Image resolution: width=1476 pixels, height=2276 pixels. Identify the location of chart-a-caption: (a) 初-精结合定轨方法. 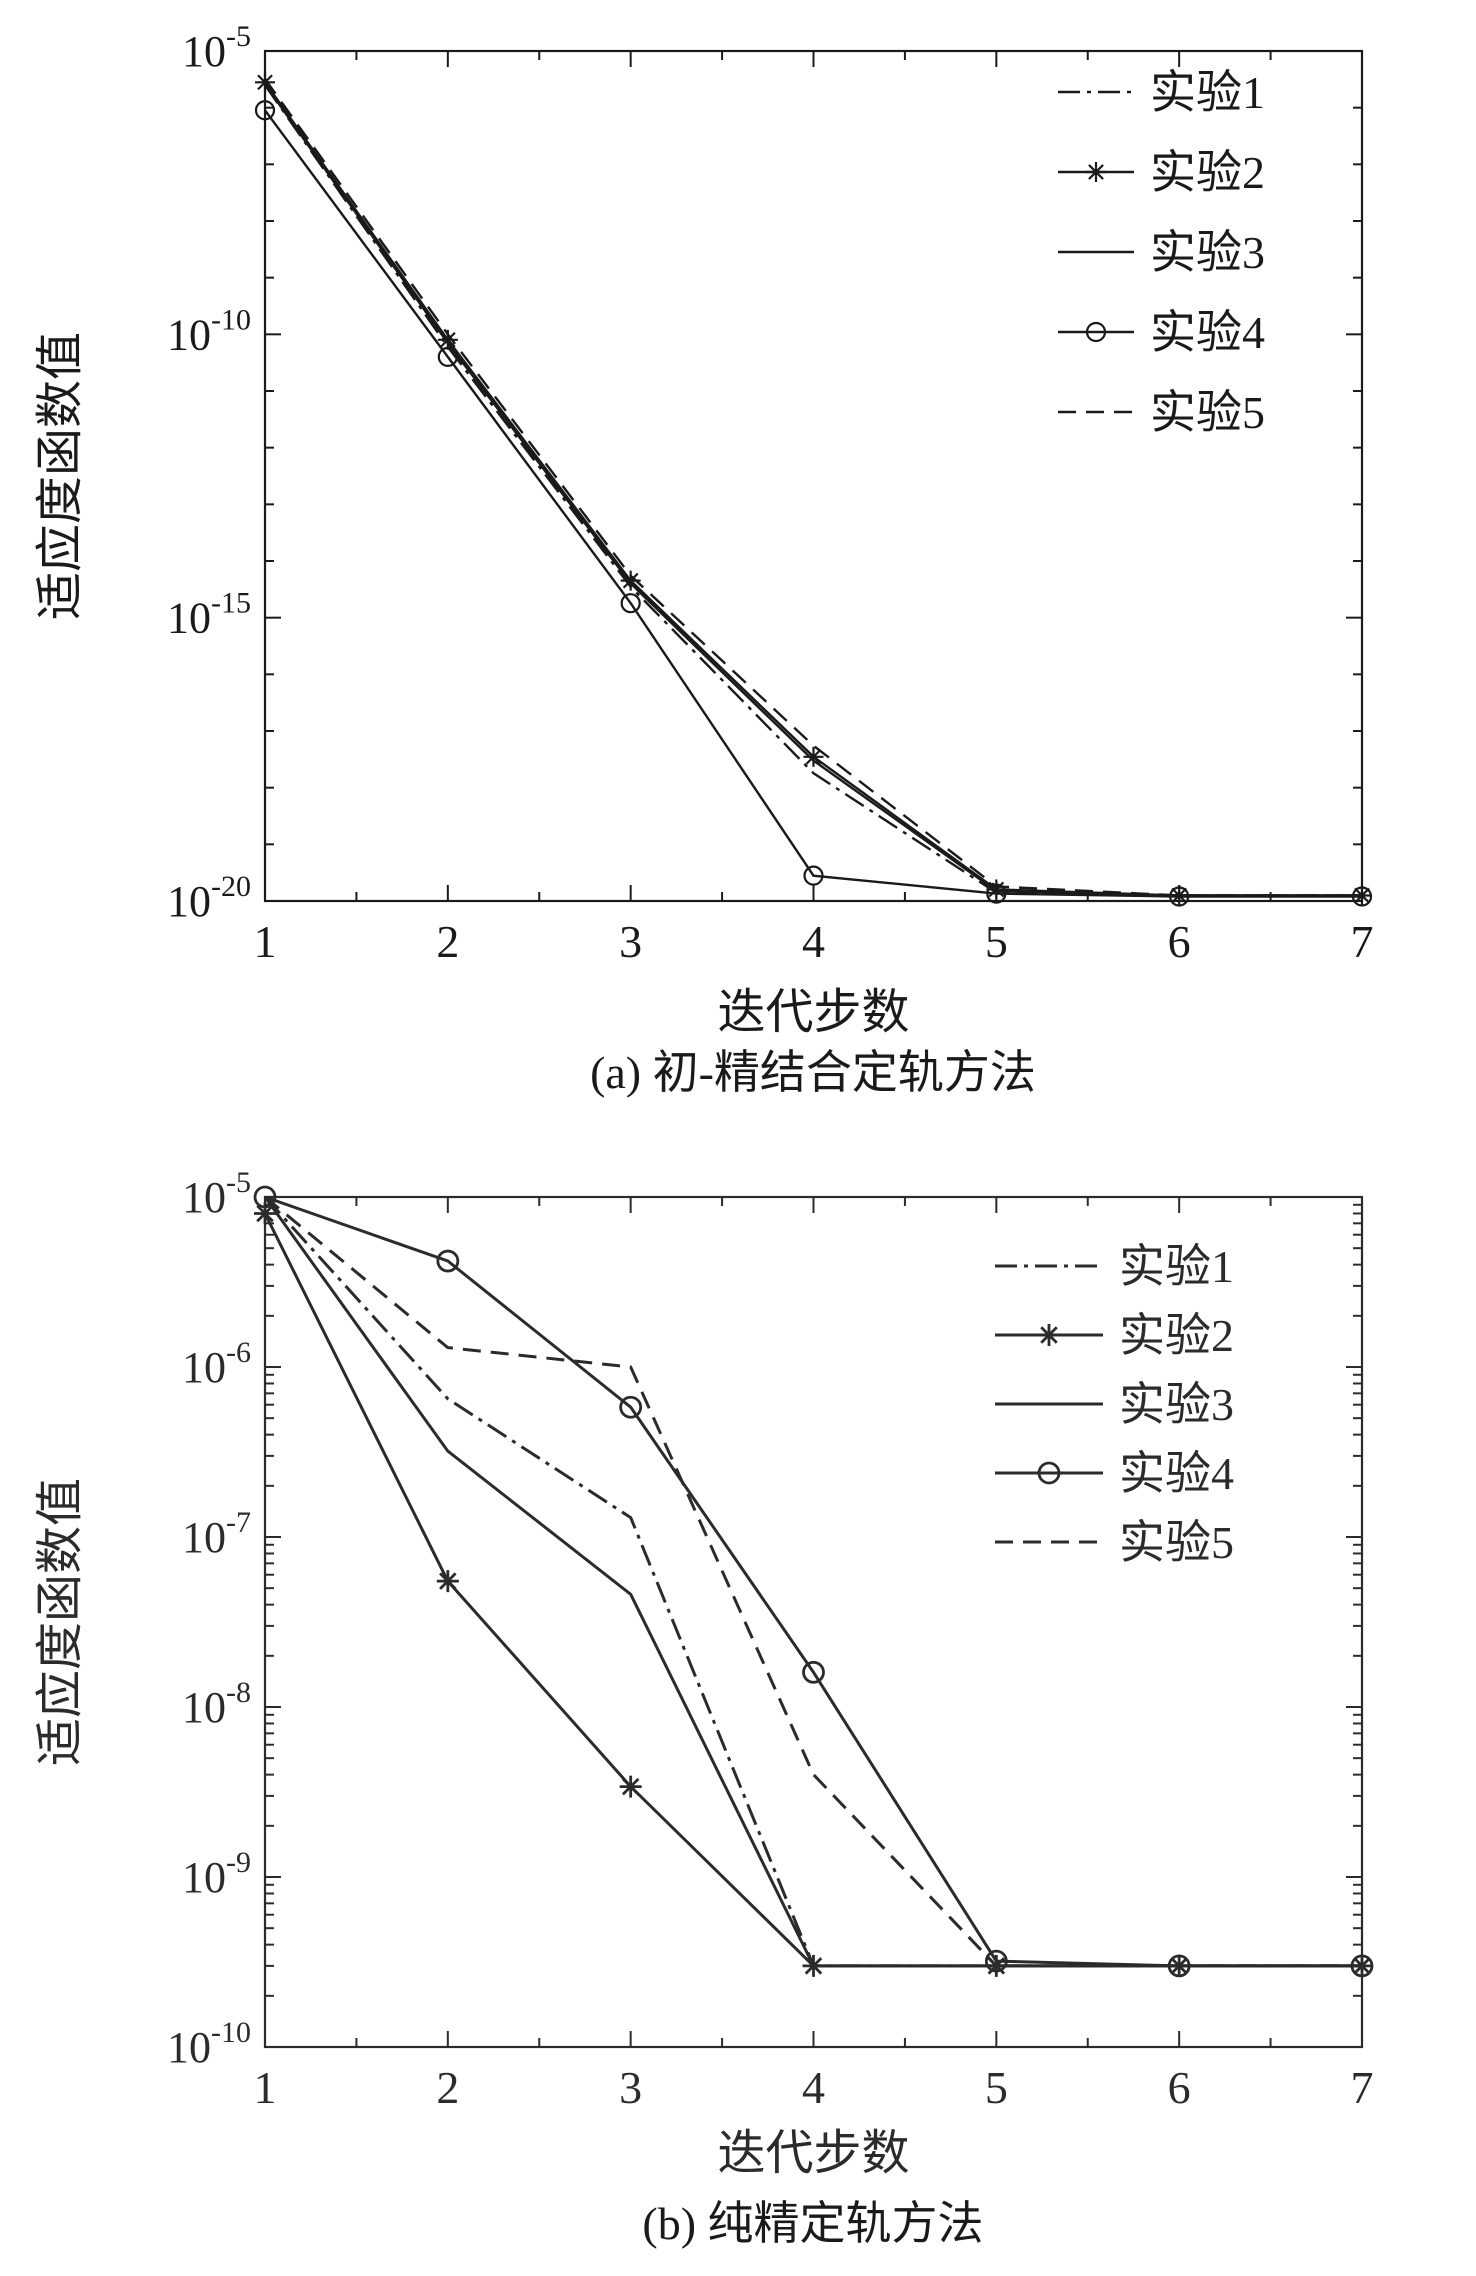
(813, 1072).